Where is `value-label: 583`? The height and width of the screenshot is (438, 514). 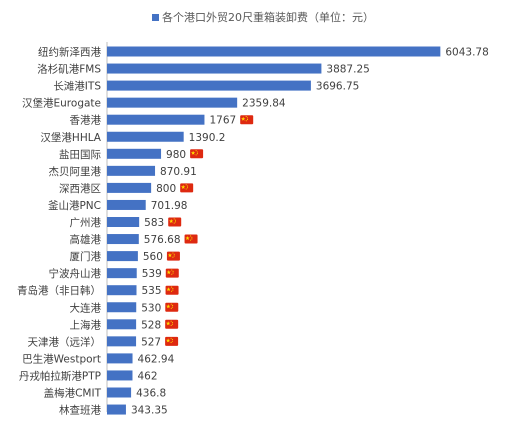
value-label: 583 is located at coordinates (154, 223).